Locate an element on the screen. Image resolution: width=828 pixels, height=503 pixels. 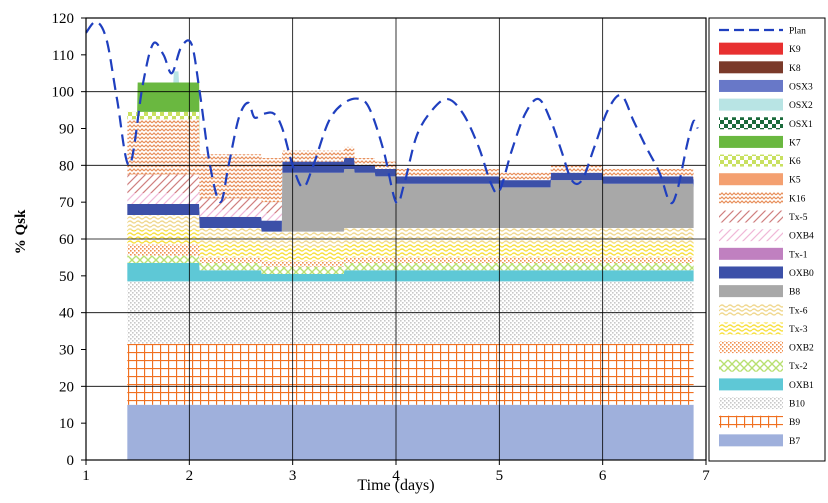
legend-swatch-oxb0 is located at coordinates (751, 272).